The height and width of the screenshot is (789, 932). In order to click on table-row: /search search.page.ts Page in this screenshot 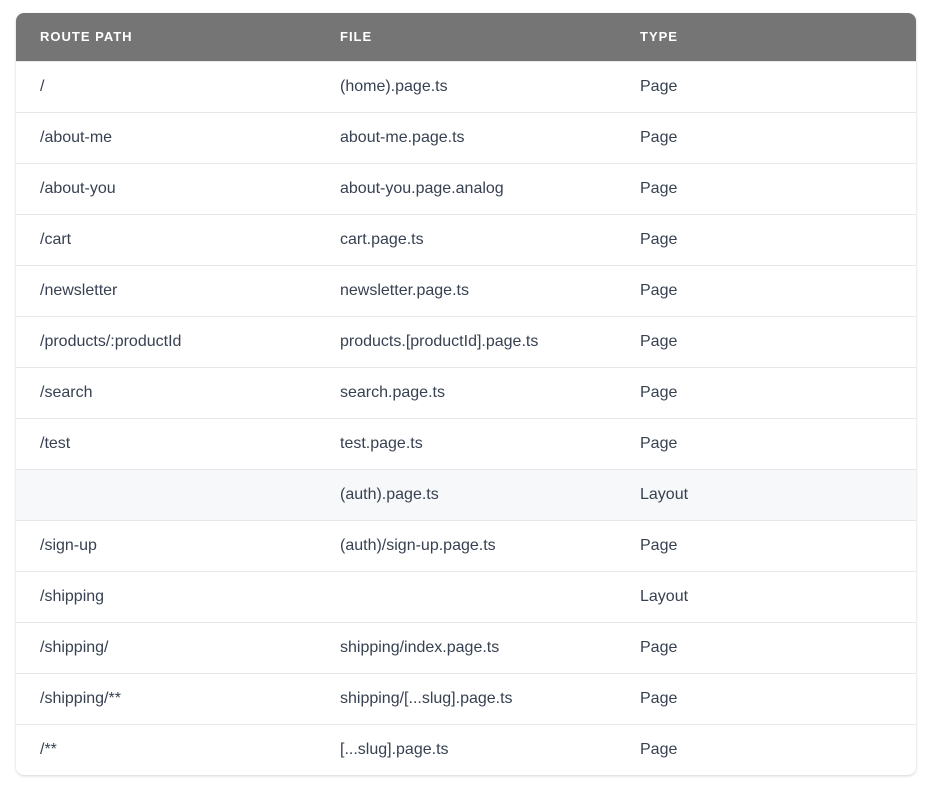, I will do `click(466, 393)`.